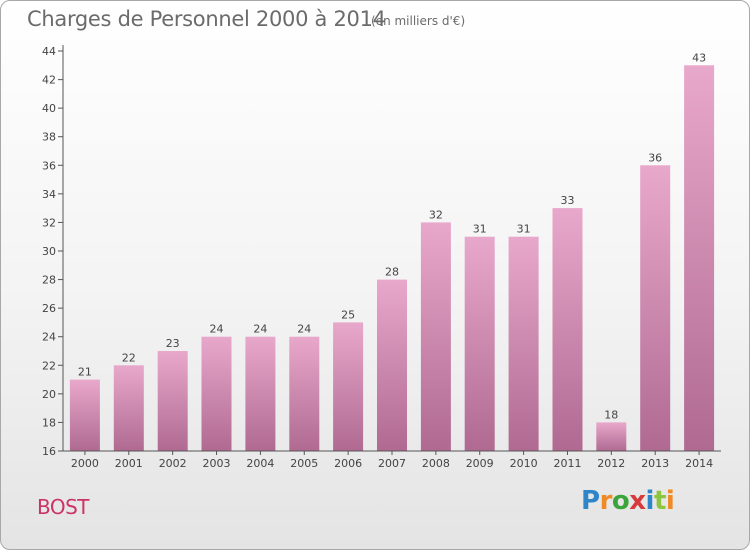  Describe the element at coordinates (85, 463) in the screenshot. I see `x-tick-label: 2000` at that location.